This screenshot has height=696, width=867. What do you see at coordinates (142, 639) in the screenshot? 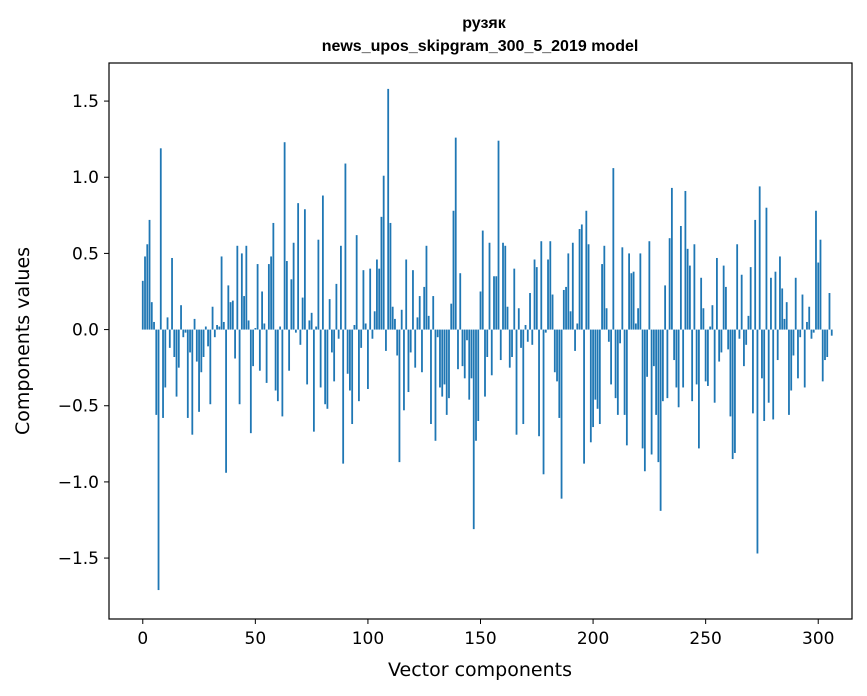
I see `x-tick-label: 0` at bounding box center [142, 639].